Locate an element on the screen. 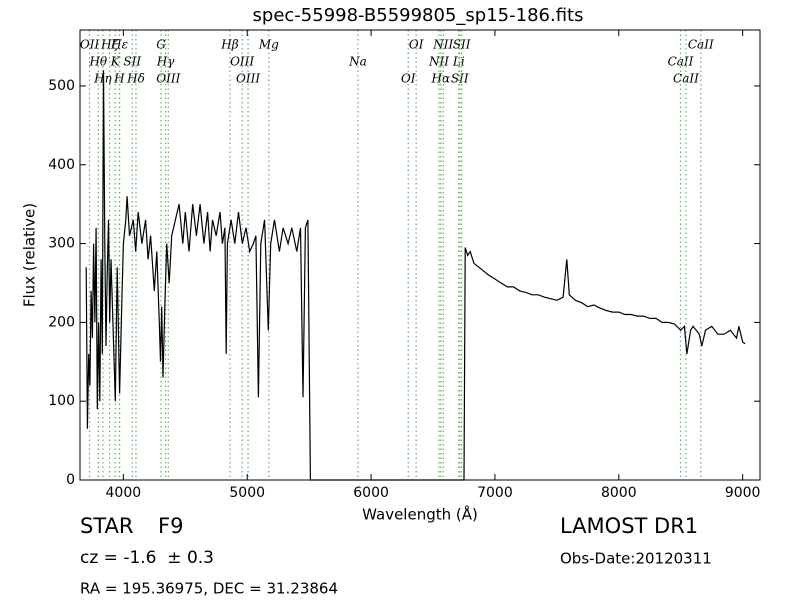  survey: LAMOST DR1 is located at coordinates (629, 526).